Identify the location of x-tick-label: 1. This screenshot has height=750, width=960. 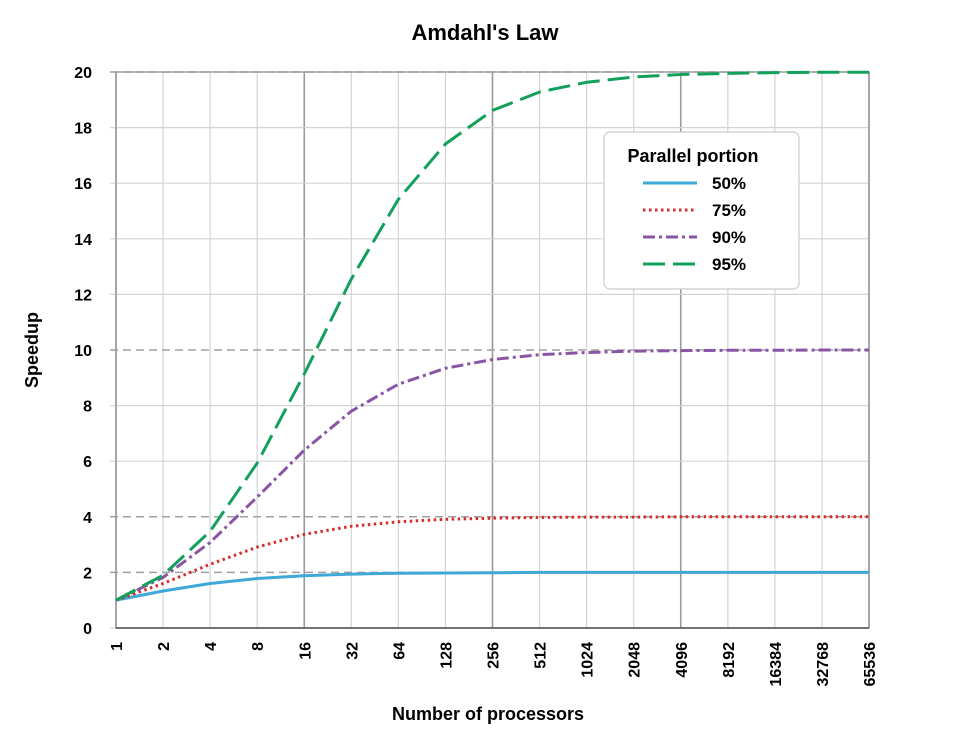
(117, 646).